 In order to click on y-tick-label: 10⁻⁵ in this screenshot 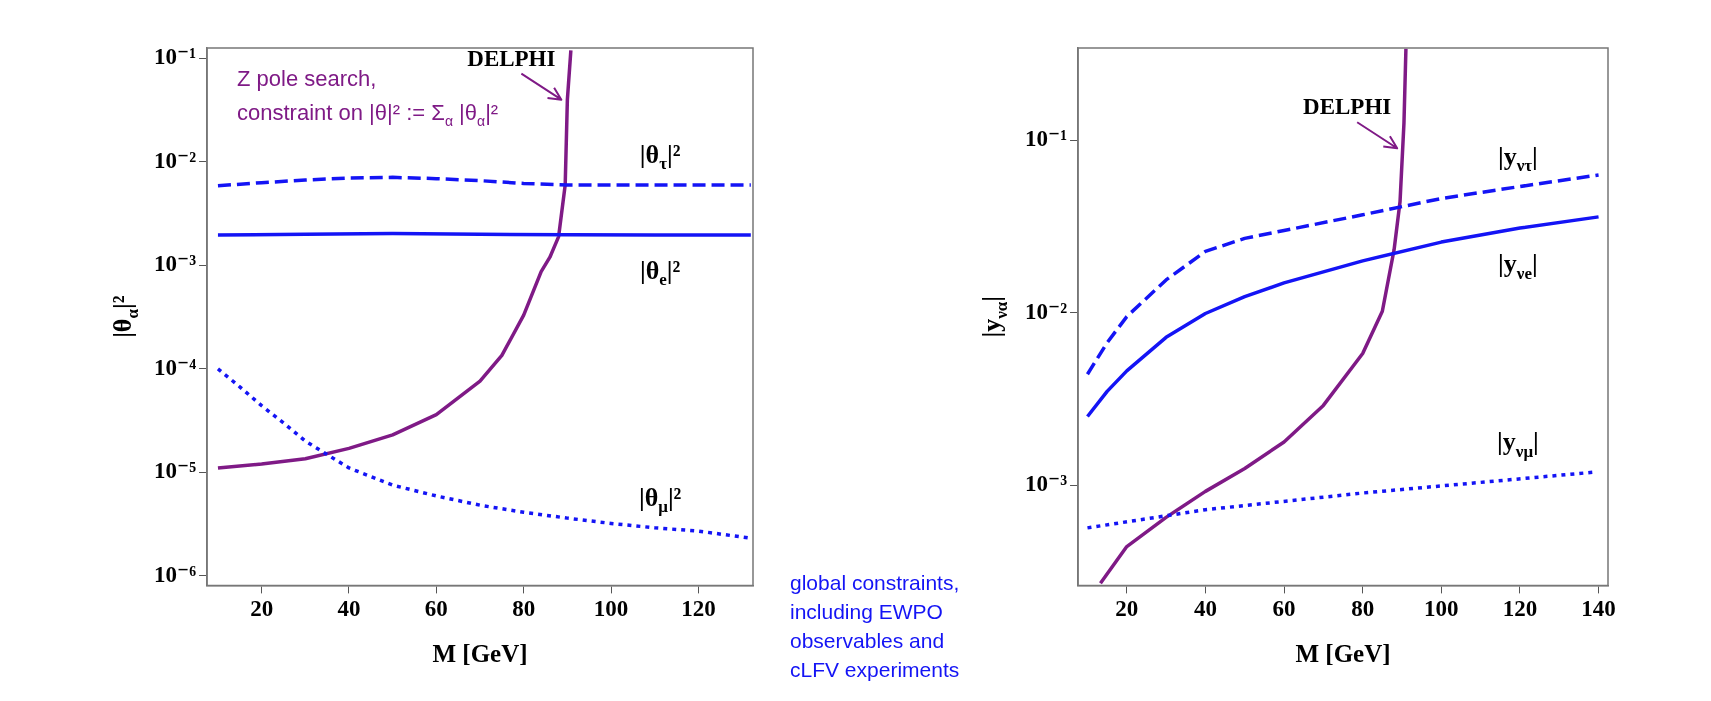, I will do `click(175, 471)`.